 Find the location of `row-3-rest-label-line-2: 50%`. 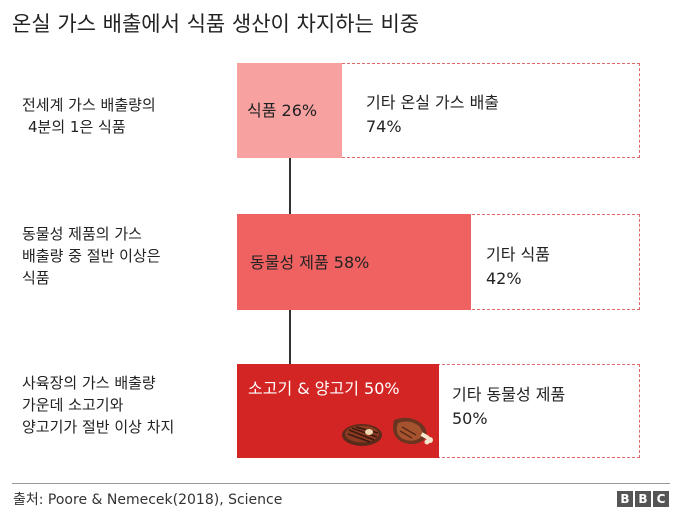

row-3-rest-label-line-2: 50% is located at coordinates (470, 418).